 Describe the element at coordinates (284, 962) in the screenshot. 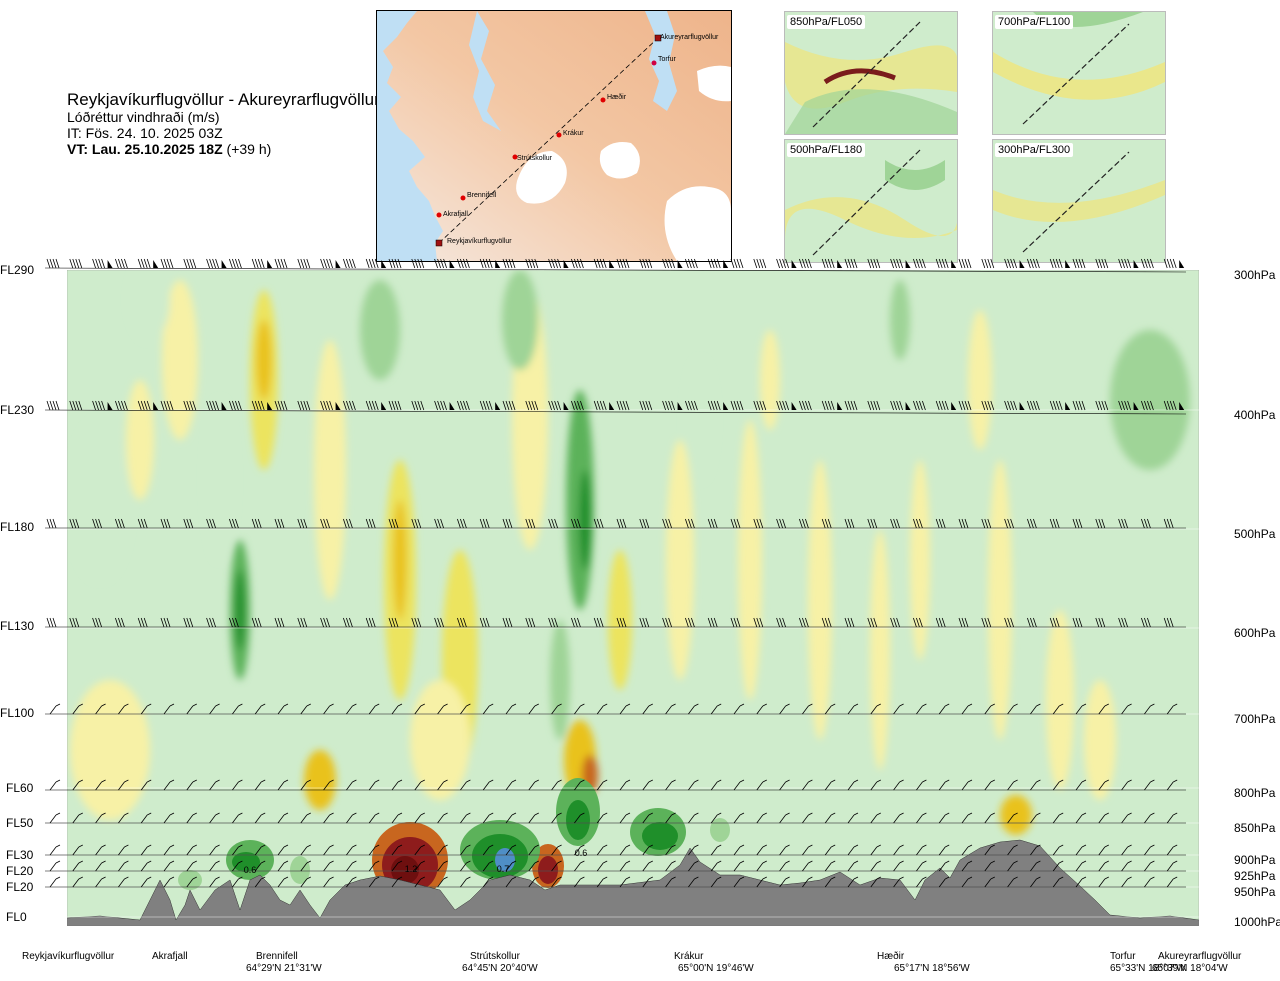

I see `route-site: Brennifell 64°29'N 21°31'W` at that location.